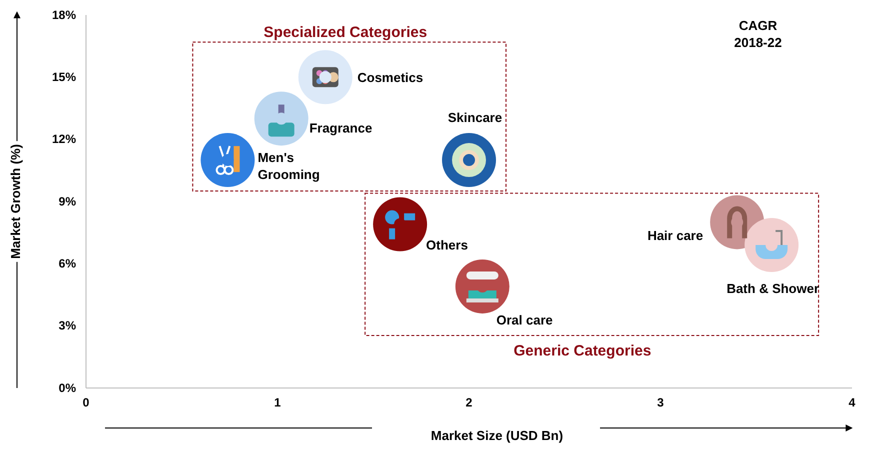 The height and width of the screenshot is (451, 877). Describe the element at coordinates (340, 128) in the screenshot. I see `annotation: Fragrance` at that location.